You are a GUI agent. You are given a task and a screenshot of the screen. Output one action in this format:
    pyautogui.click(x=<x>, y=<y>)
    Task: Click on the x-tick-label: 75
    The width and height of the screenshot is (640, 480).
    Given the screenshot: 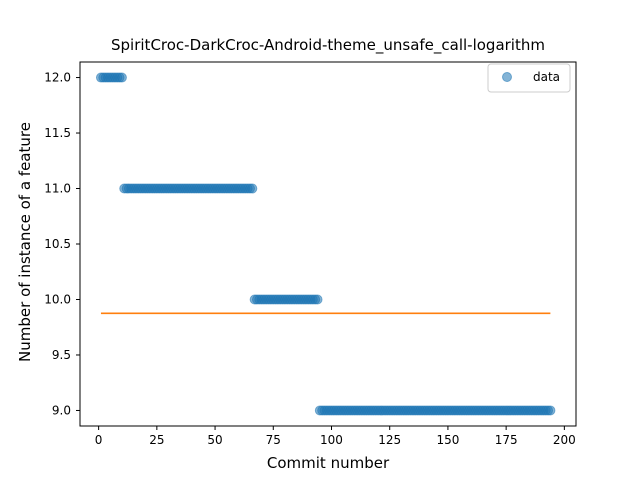 What is the action you would take?
    pyautogui.click(x=273, y=440)
    